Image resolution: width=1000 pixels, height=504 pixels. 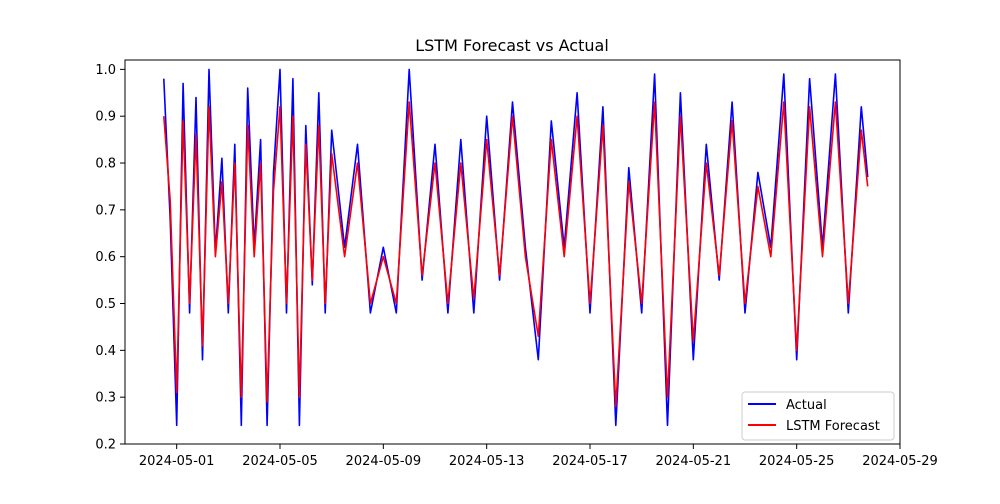 What do you see at coordinates (806, 405) in the screenshot?
I see `legend-label-actual: Actual` at bounding box center [806, 405].